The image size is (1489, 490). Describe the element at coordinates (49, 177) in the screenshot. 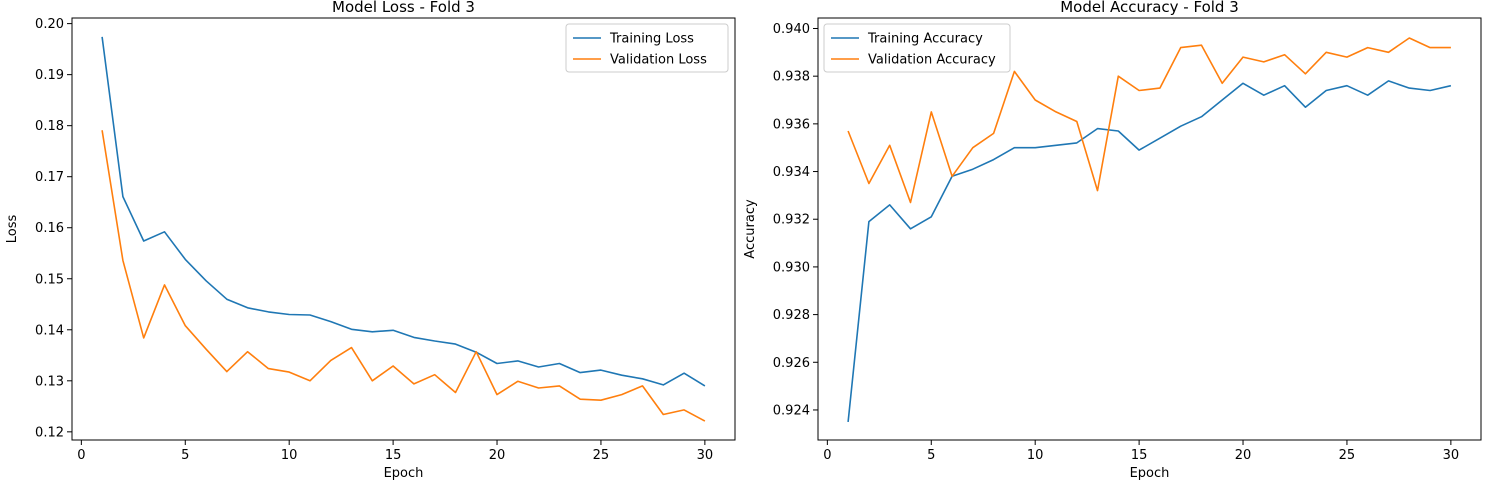

I see `y-tick-label: 0.17` at that location.